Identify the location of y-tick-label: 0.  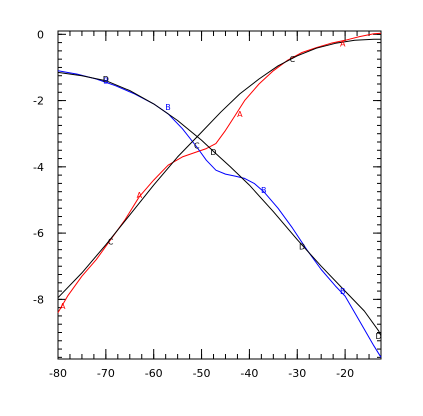
(40, 34).